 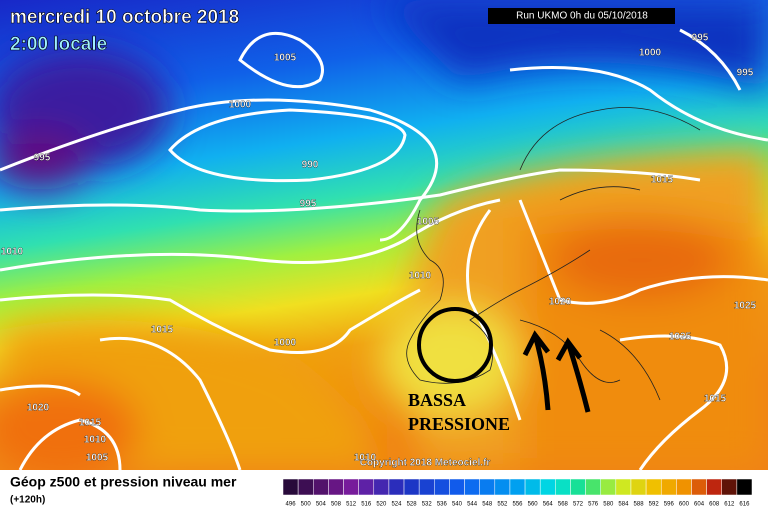 I want to click on scale-label: 600, so click(x=684, y=505).